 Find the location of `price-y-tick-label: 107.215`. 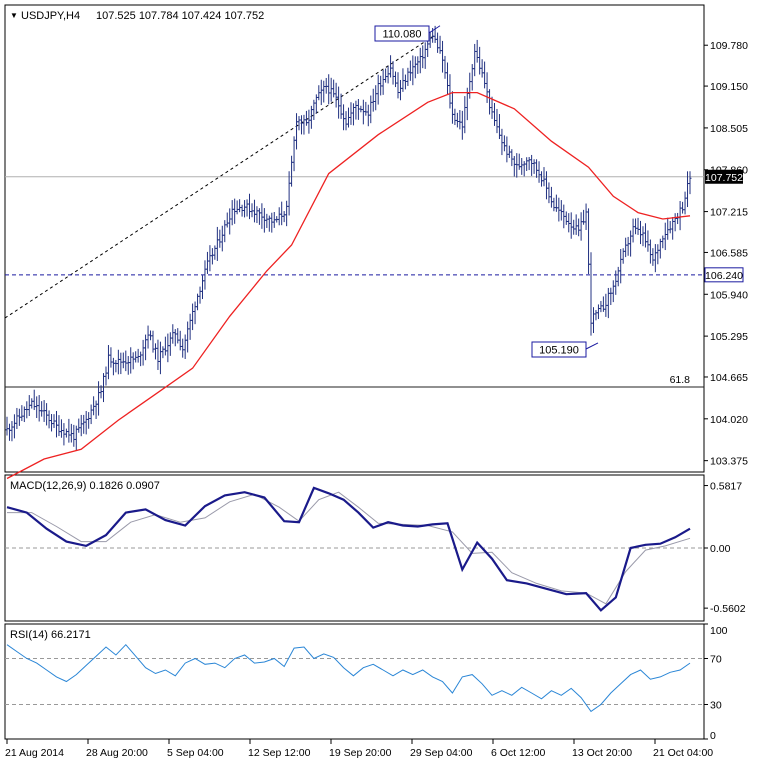

price-y-tick-label: 107.215 is located at coordinates (729, 213).